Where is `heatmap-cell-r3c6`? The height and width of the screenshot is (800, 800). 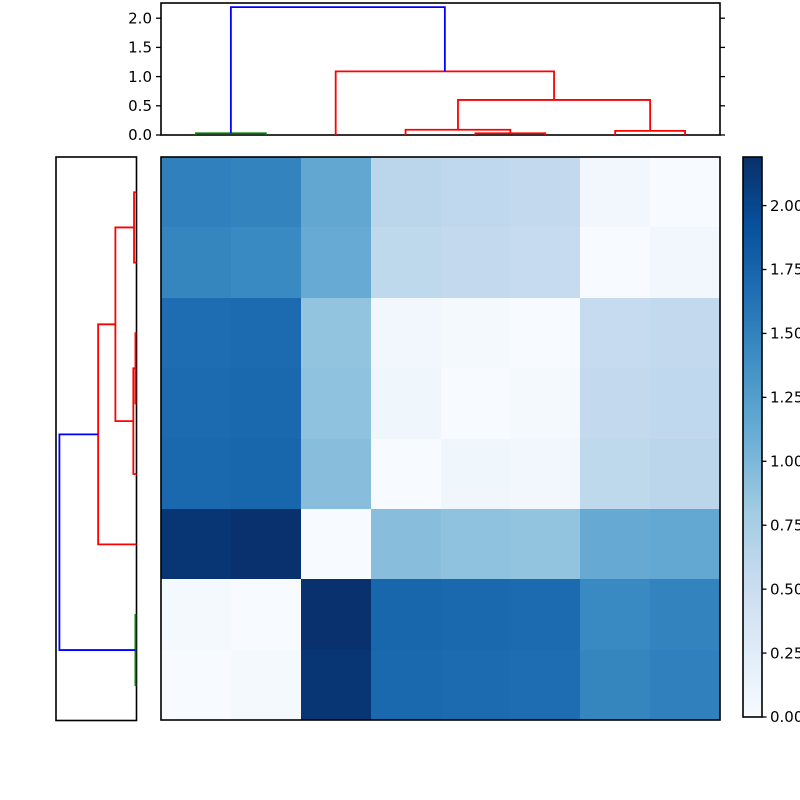
heatmap-cell-r3c6 is located at coordinates (545, 333).